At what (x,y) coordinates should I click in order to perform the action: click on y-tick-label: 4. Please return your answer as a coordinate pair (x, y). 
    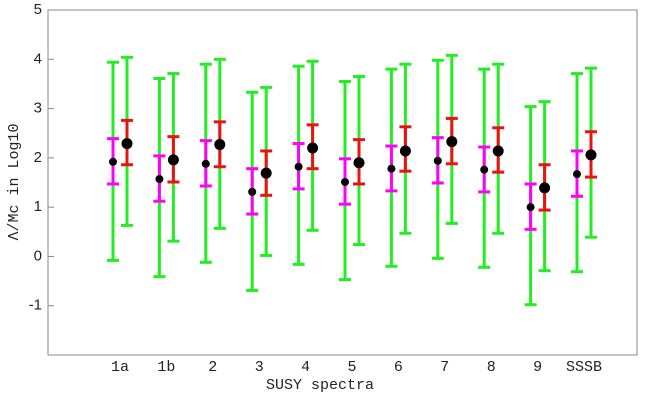
    Looking at the image, I should click on (38, 58).